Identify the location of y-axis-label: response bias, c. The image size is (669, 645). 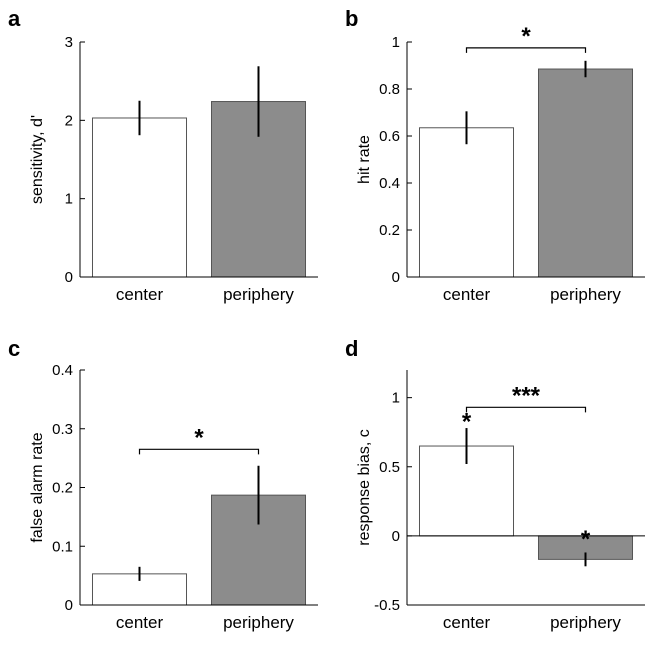
(364, 487).